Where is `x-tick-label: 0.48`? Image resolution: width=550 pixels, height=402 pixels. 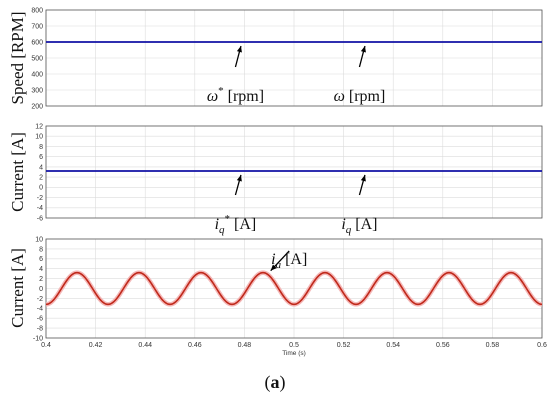 x-tick-label: 0.48 is located at coordinates (245, 345).